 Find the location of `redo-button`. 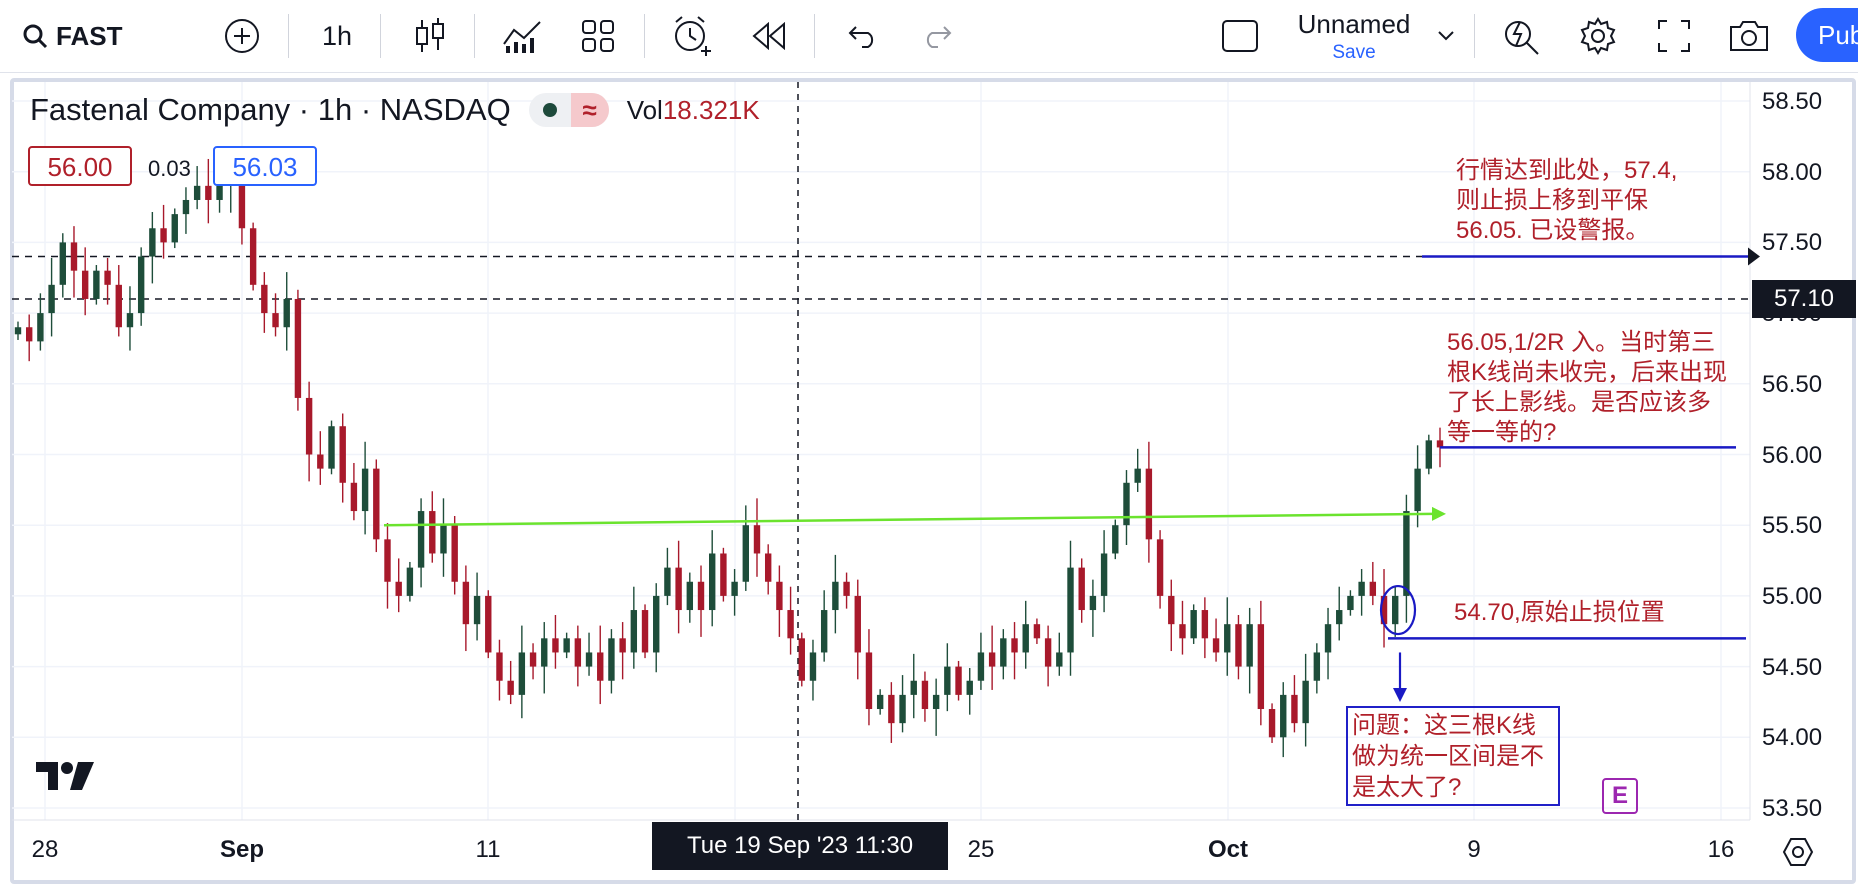

redo-button is located at coordinates (938, 36).